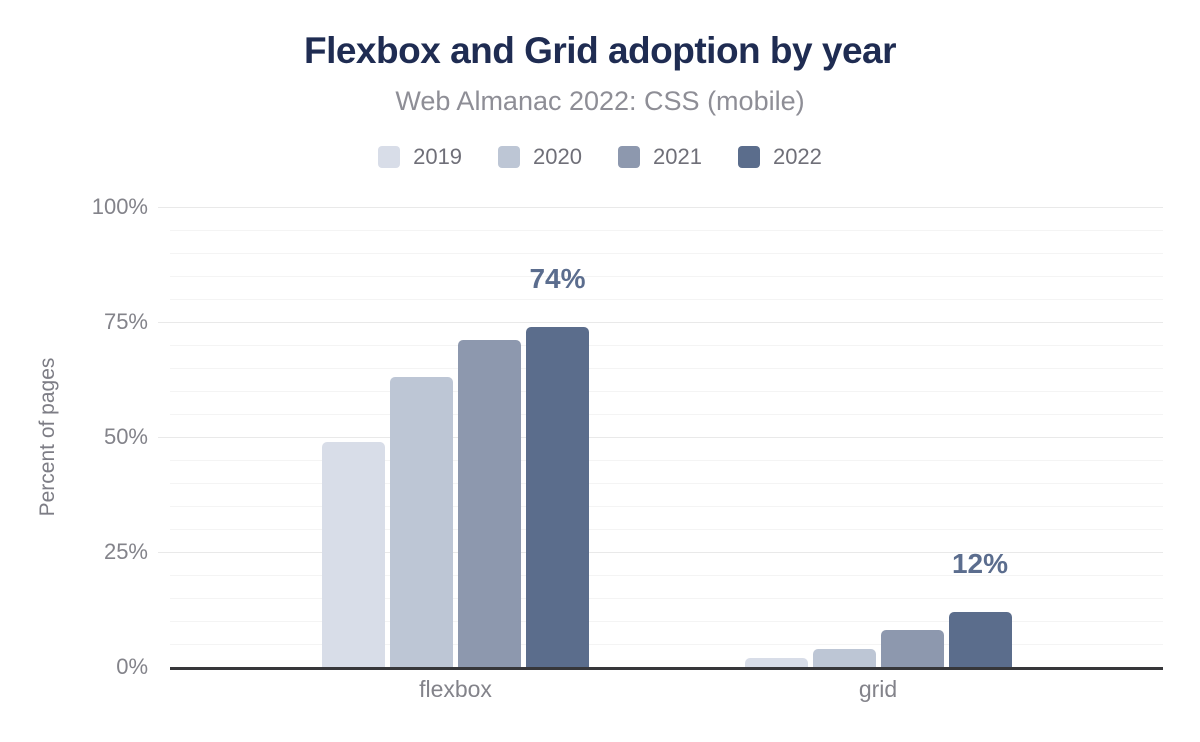 Image resolution: width=1200 pixels, height=742 pixels. Describe the element at coordinates (132, 666) in the screenshot. I see `y-tick-label: 0%` at that location.